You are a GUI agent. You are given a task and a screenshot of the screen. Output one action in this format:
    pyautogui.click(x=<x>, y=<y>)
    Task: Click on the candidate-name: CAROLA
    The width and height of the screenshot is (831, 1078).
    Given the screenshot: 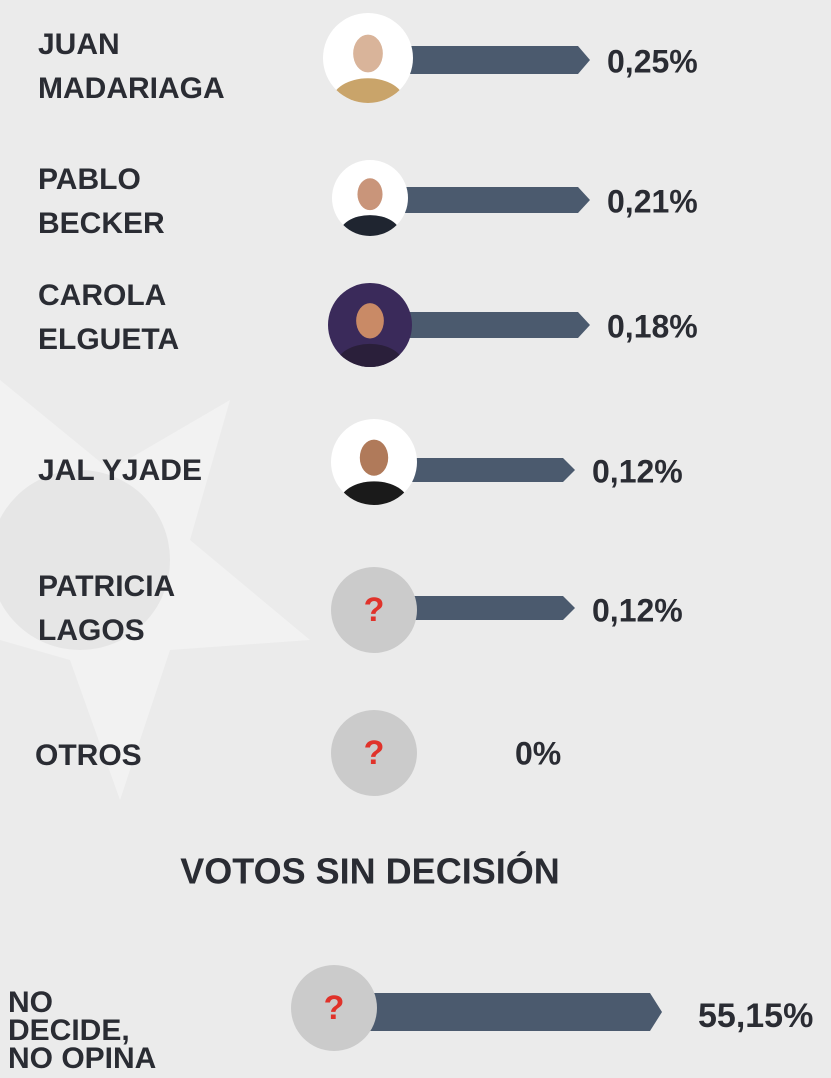 What is the action you would take?
    pyautogui.click(x=102, y=295)
    